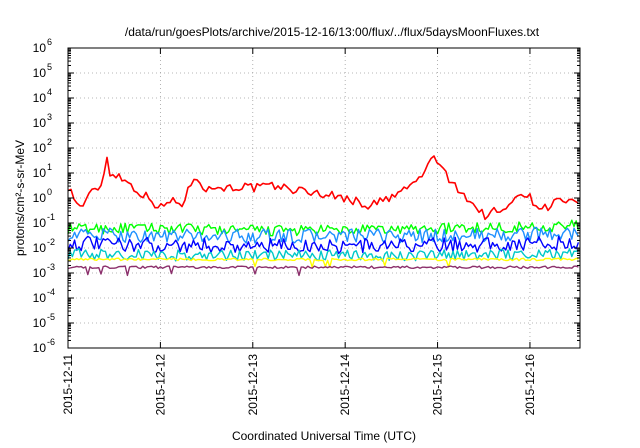 The image size is (640, 448). I want to click on x-tick-label: 2015-12-15, so click(438, 385).